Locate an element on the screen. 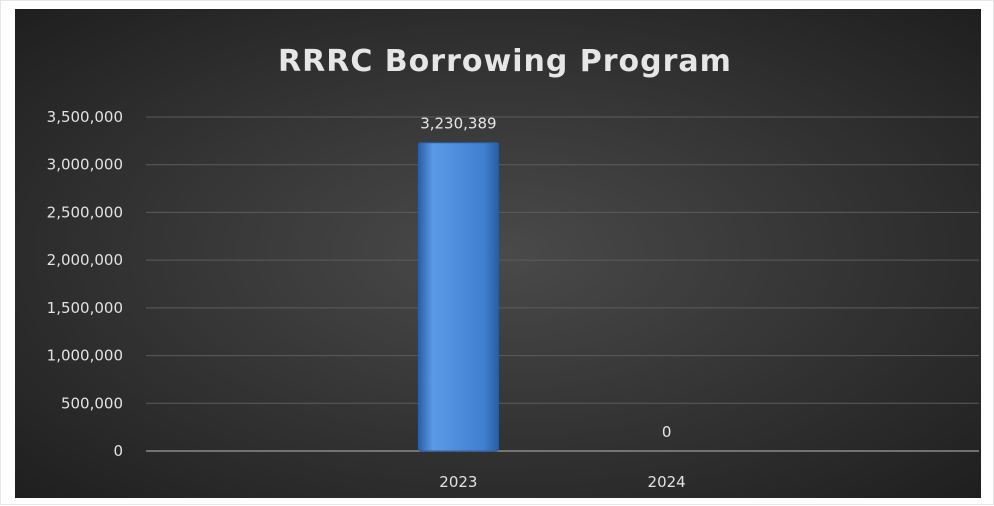  x-tick-label: 2024 is located at coordinates (667, 482).